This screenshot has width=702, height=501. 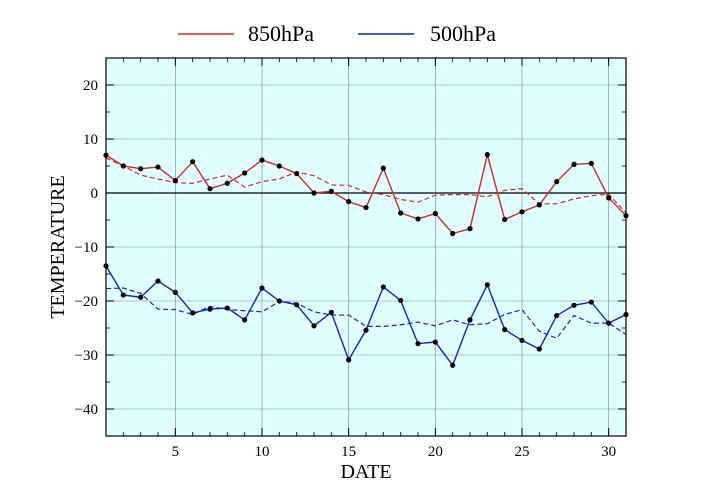 What do you see at coordinates (435, 452) in the screenshot?
I see `x-tick-label-20: 20` at bounding box center [435, 452].